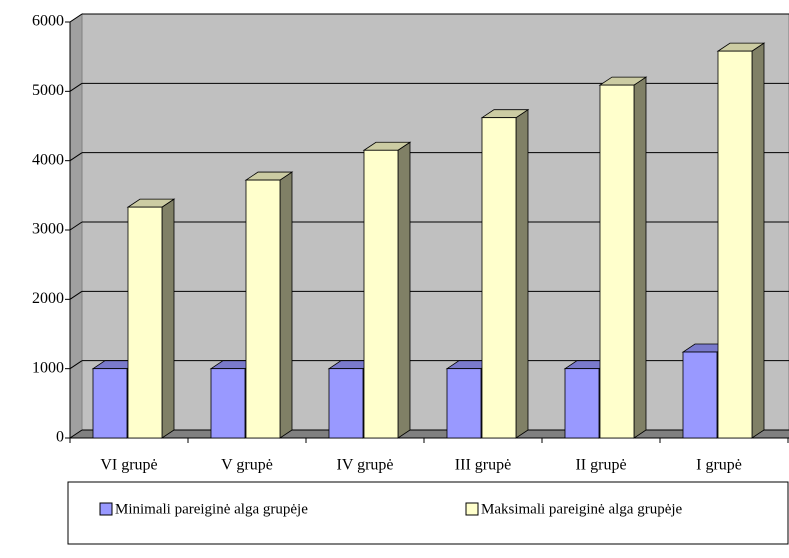 This screenshot has width=789, height=558. What do you see at coordinates (483, 465) in the screenshot?
I see `x-tick-label: III grupė` at bounding box center [483, 465].